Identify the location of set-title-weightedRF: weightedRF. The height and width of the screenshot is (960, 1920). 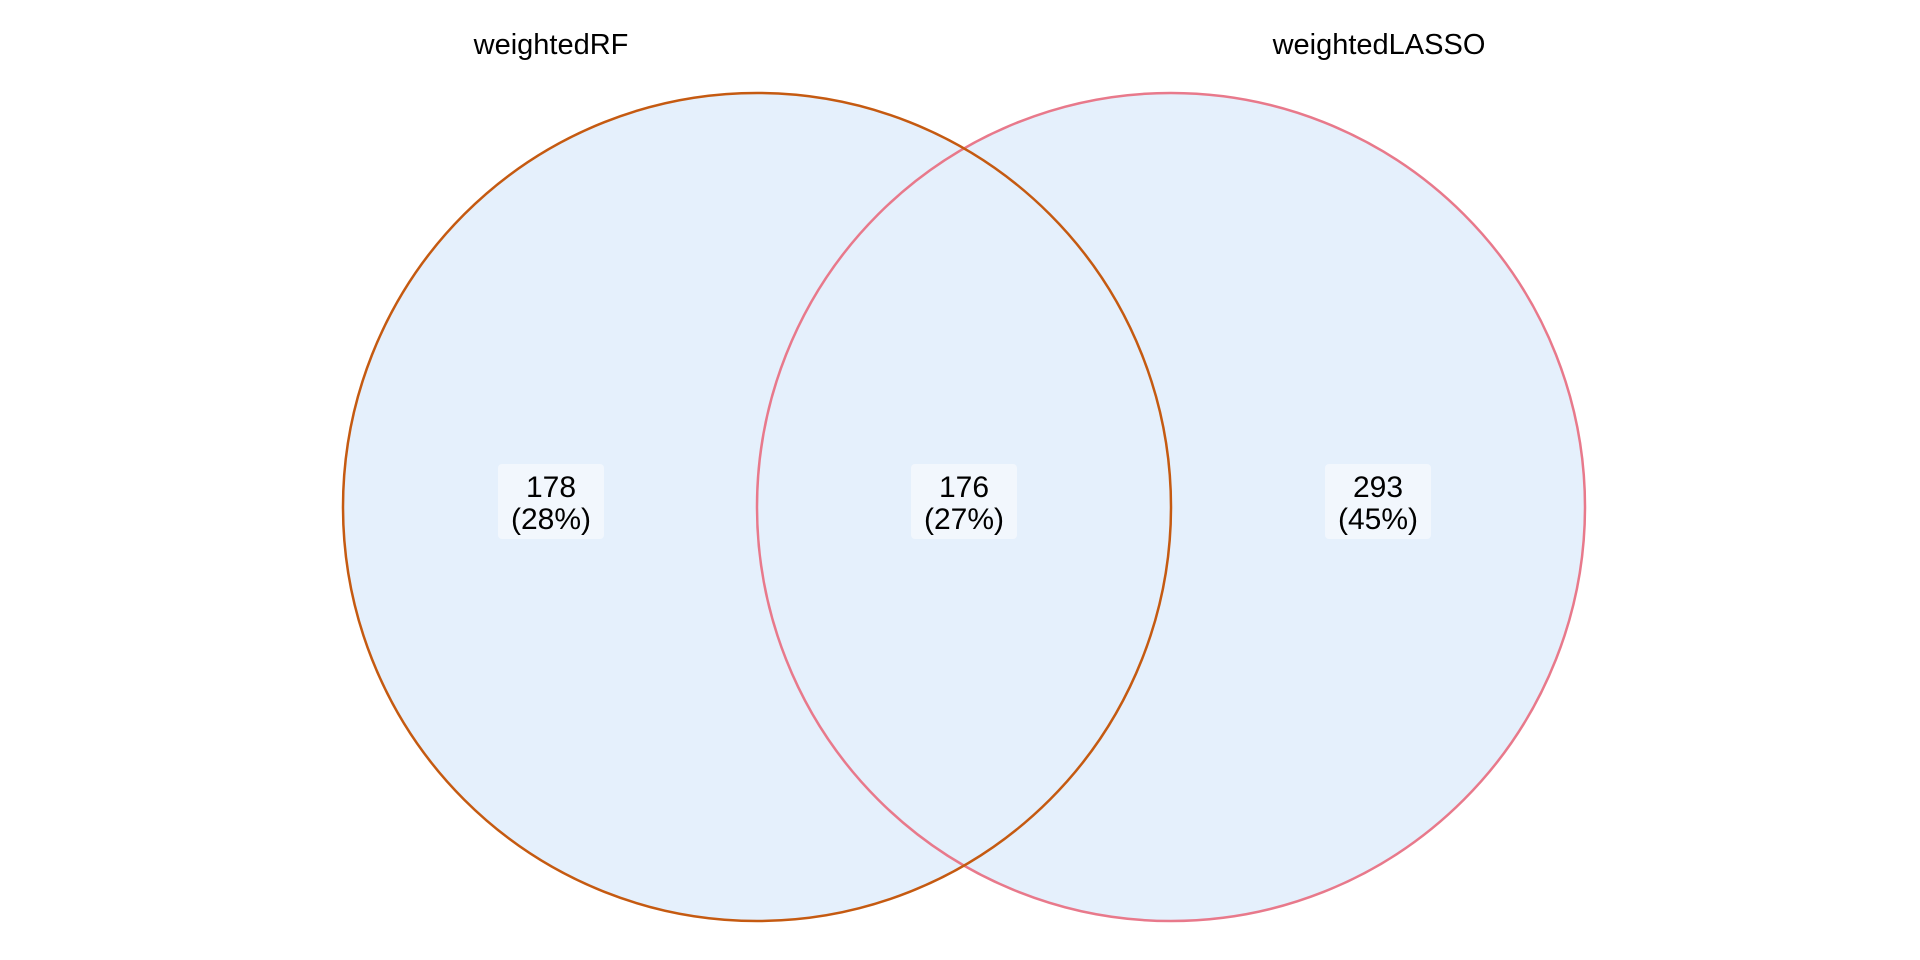
(551, 45).